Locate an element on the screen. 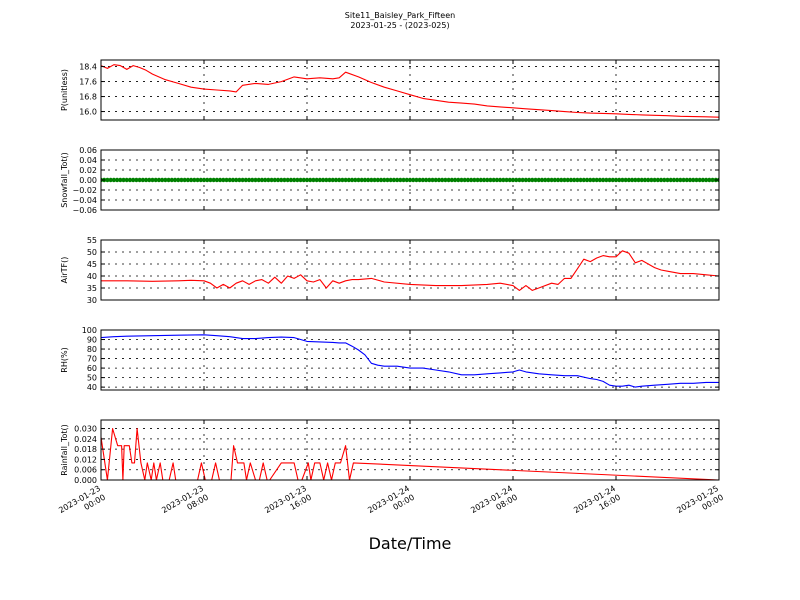  y-tick-label: 18.4 is located at coordinates (88, 67).